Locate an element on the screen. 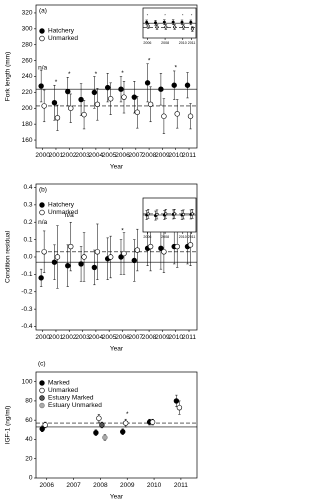 The width and height of the screenshot is (320, 500). y-tick-label: 0.4 is located at coordinates (27, 187).